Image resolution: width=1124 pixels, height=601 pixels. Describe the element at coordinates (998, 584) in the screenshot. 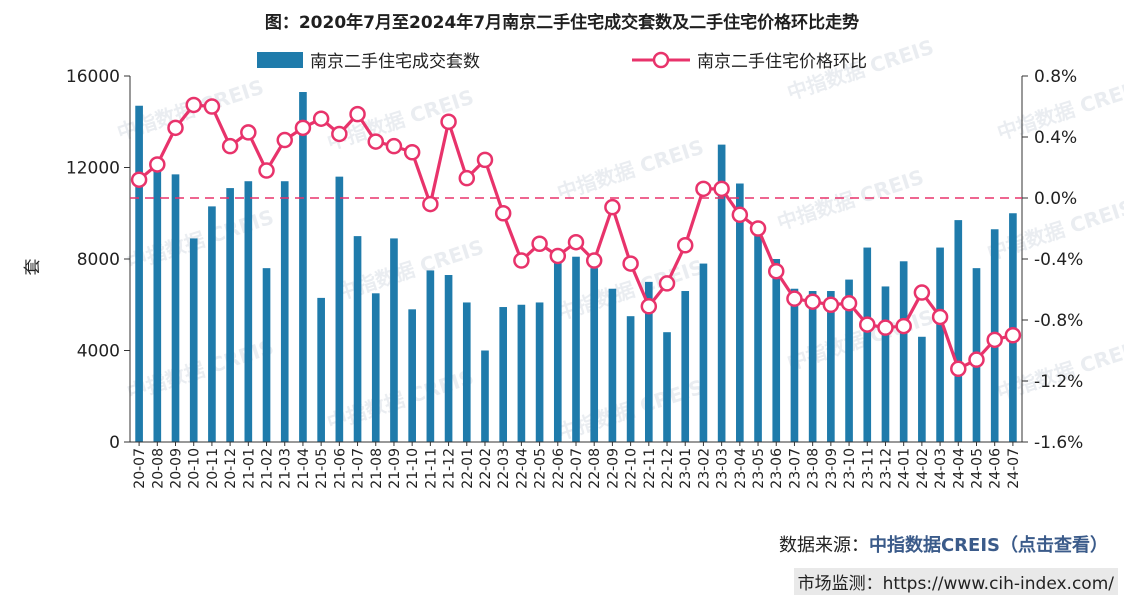

I see `market-monitor-url: https://www.cih-index.com/` at that location.